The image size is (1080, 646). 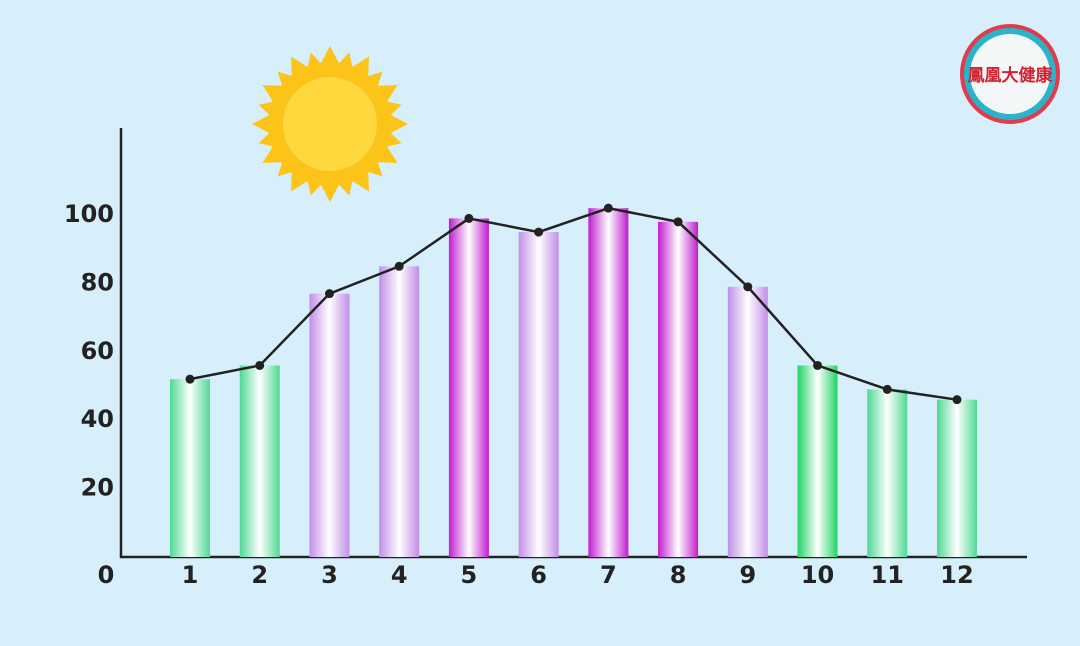 What do you see at coordinates (608, 575) in the screenshot?
I see `x-tick-label: 7` at bounding box center [608, 575].